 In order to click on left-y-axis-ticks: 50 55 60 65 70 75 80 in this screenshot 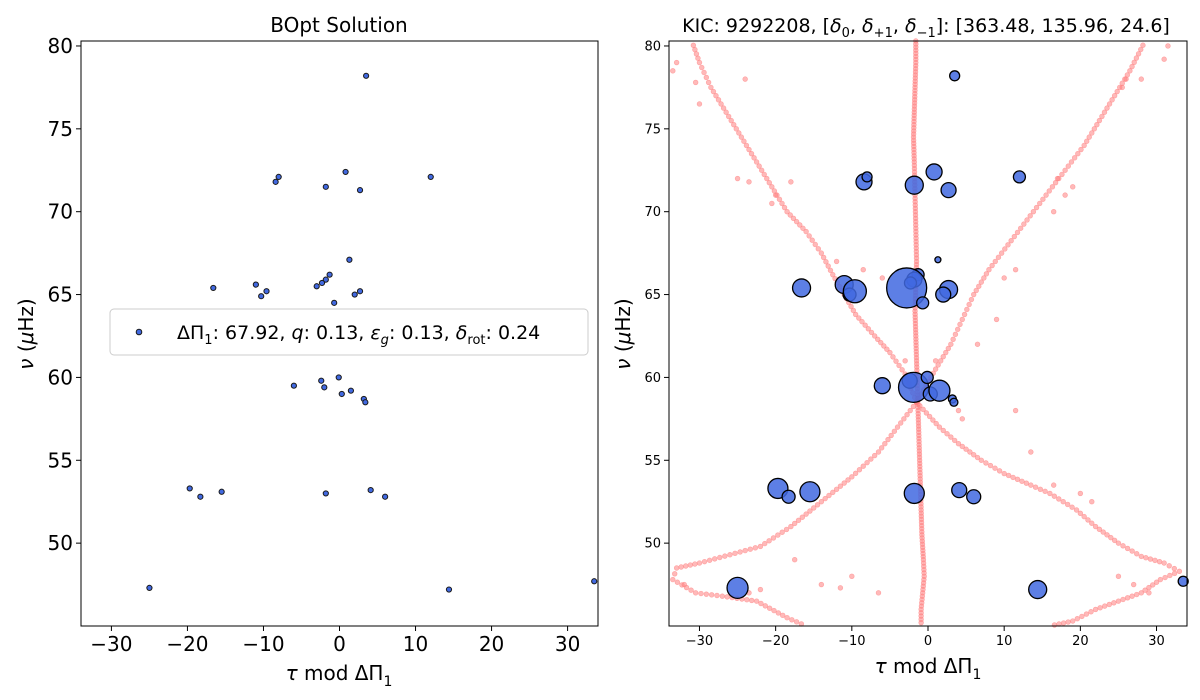, I will do `click(64, 294)`.